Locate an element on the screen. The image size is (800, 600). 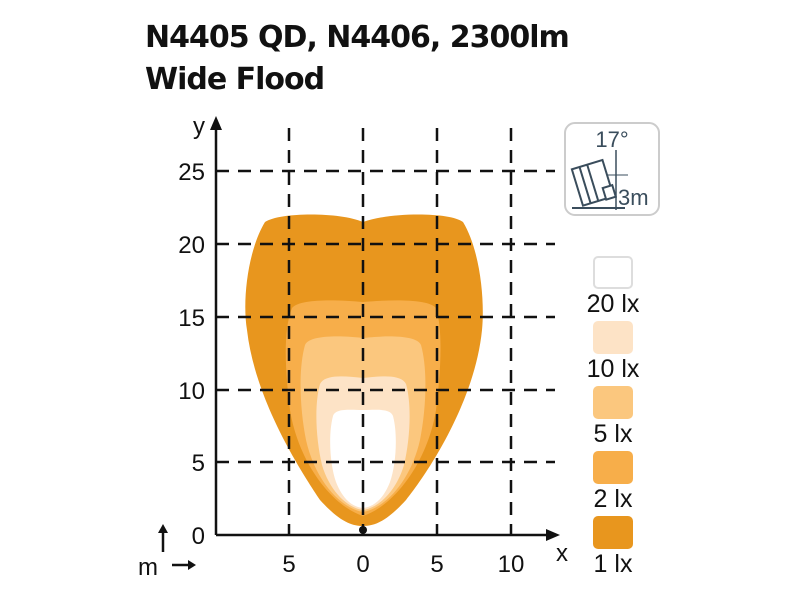
y-tick: 10 is located at coordinates (191, 391).